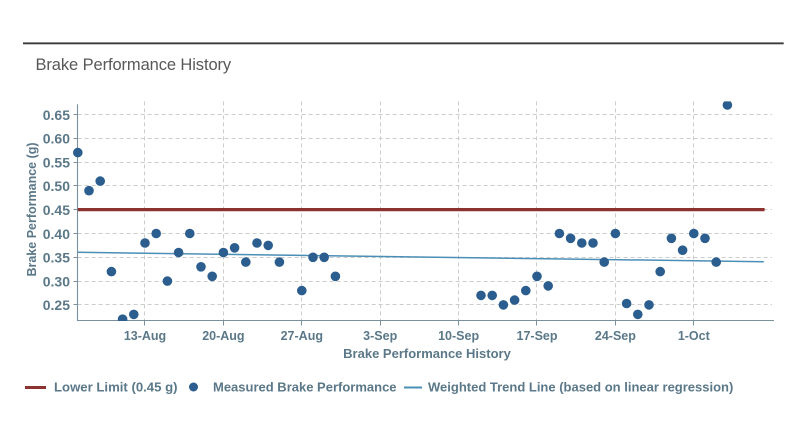 The image size is (795, 436). I want to click on svg-text: 0.30, so click(56, 281).